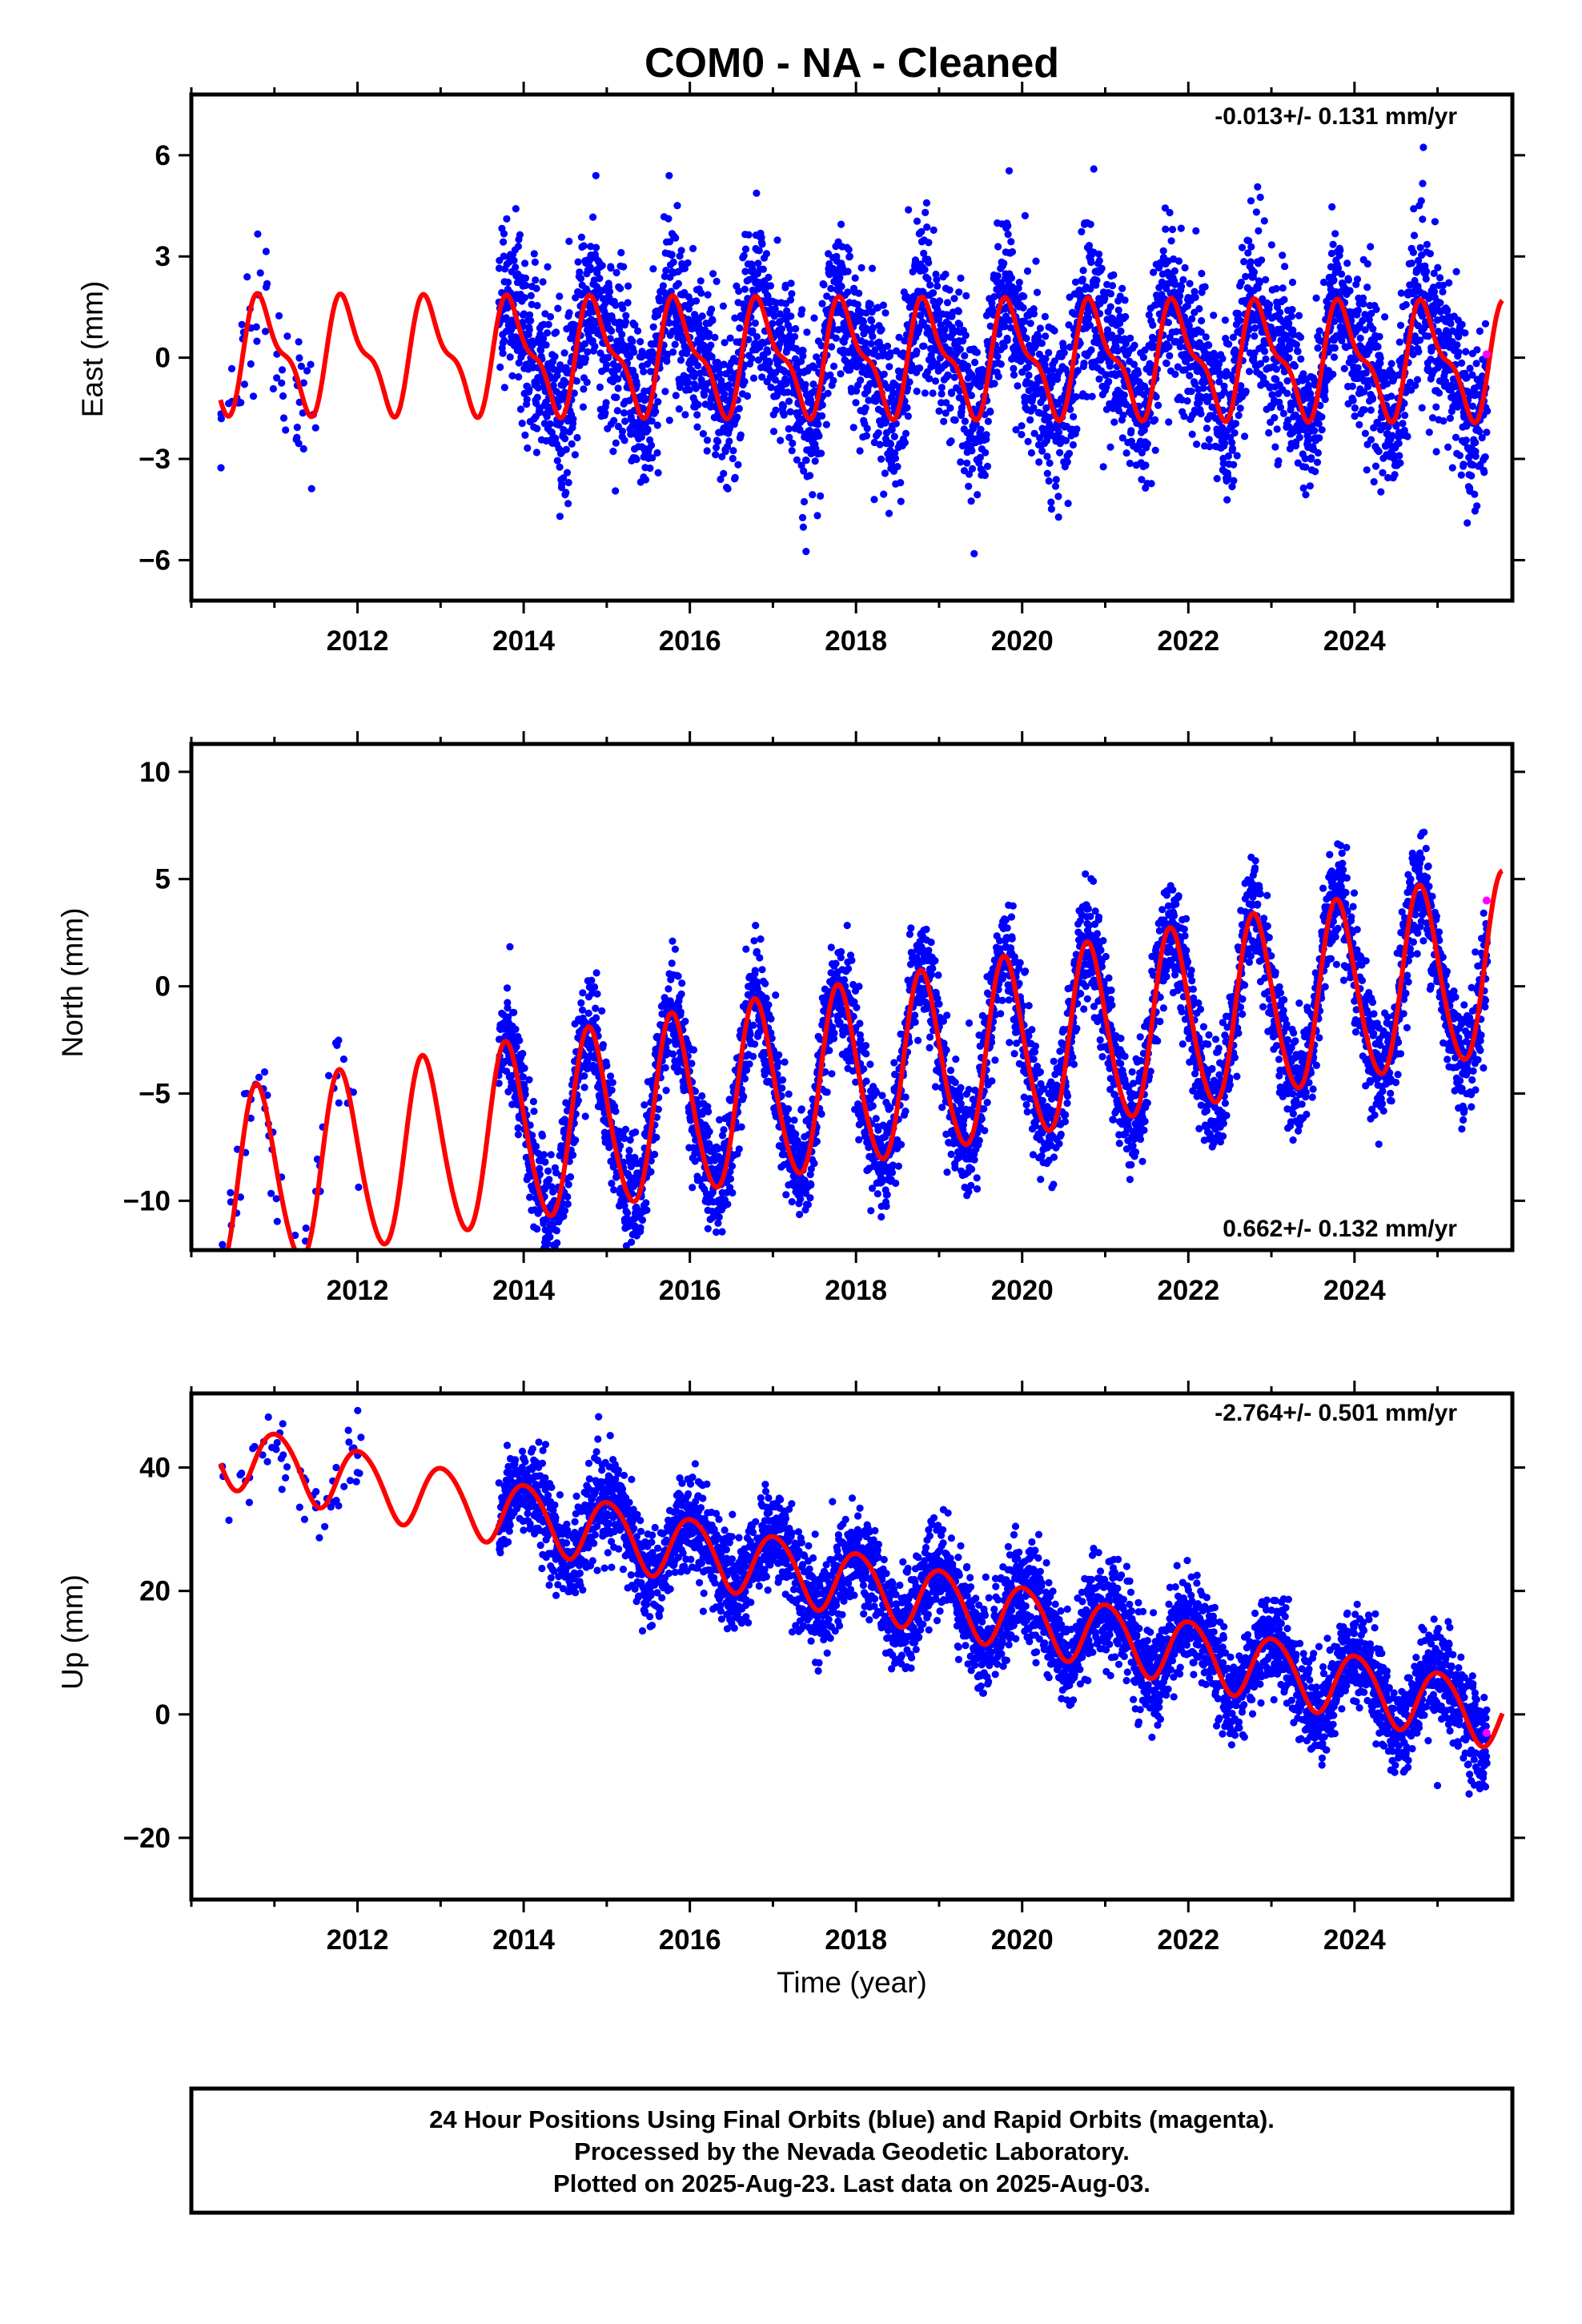  Describe the element at coordinates (690, 641) in the screenshot. I see `east-xtick-label: 2016` at that location.